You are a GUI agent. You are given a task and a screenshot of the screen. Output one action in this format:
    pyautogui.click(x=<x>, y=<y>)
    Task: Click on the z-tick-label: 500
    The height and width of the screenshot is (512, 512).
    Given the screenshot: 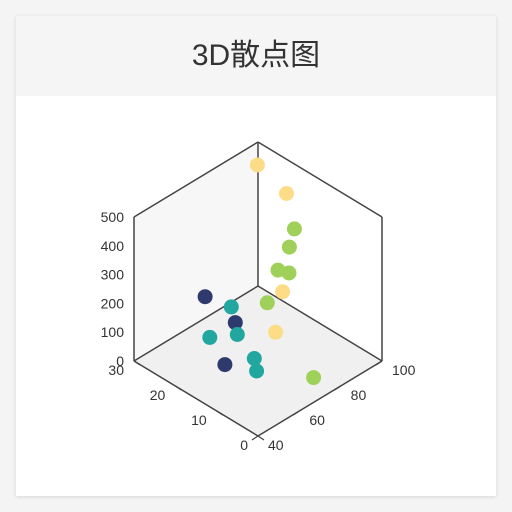 What is the action you would take?
    pyautogui.click(x=113, y=217)
    